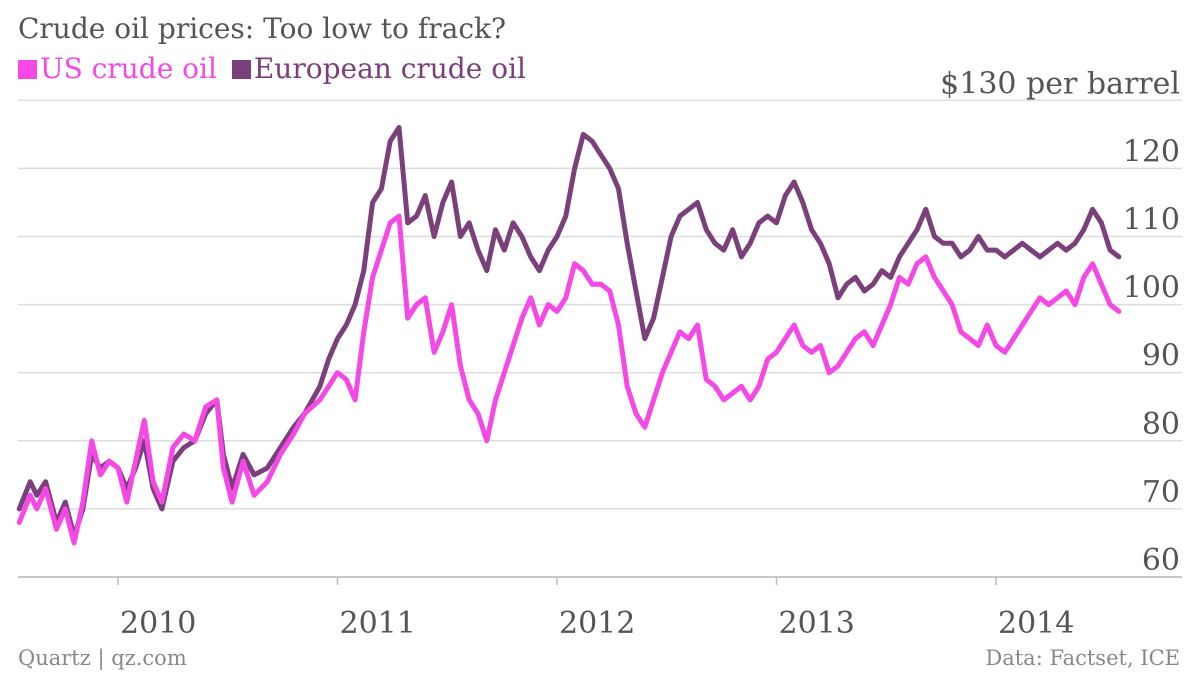  I want to click on legend-item-us: US crude oil, so click(122, 68).